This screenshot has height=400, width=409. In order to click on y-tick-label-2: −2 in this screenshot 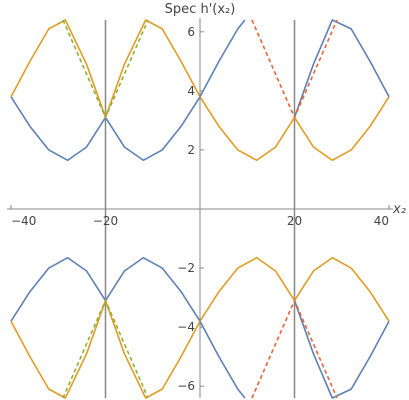, I will do `click(186, 268)`.